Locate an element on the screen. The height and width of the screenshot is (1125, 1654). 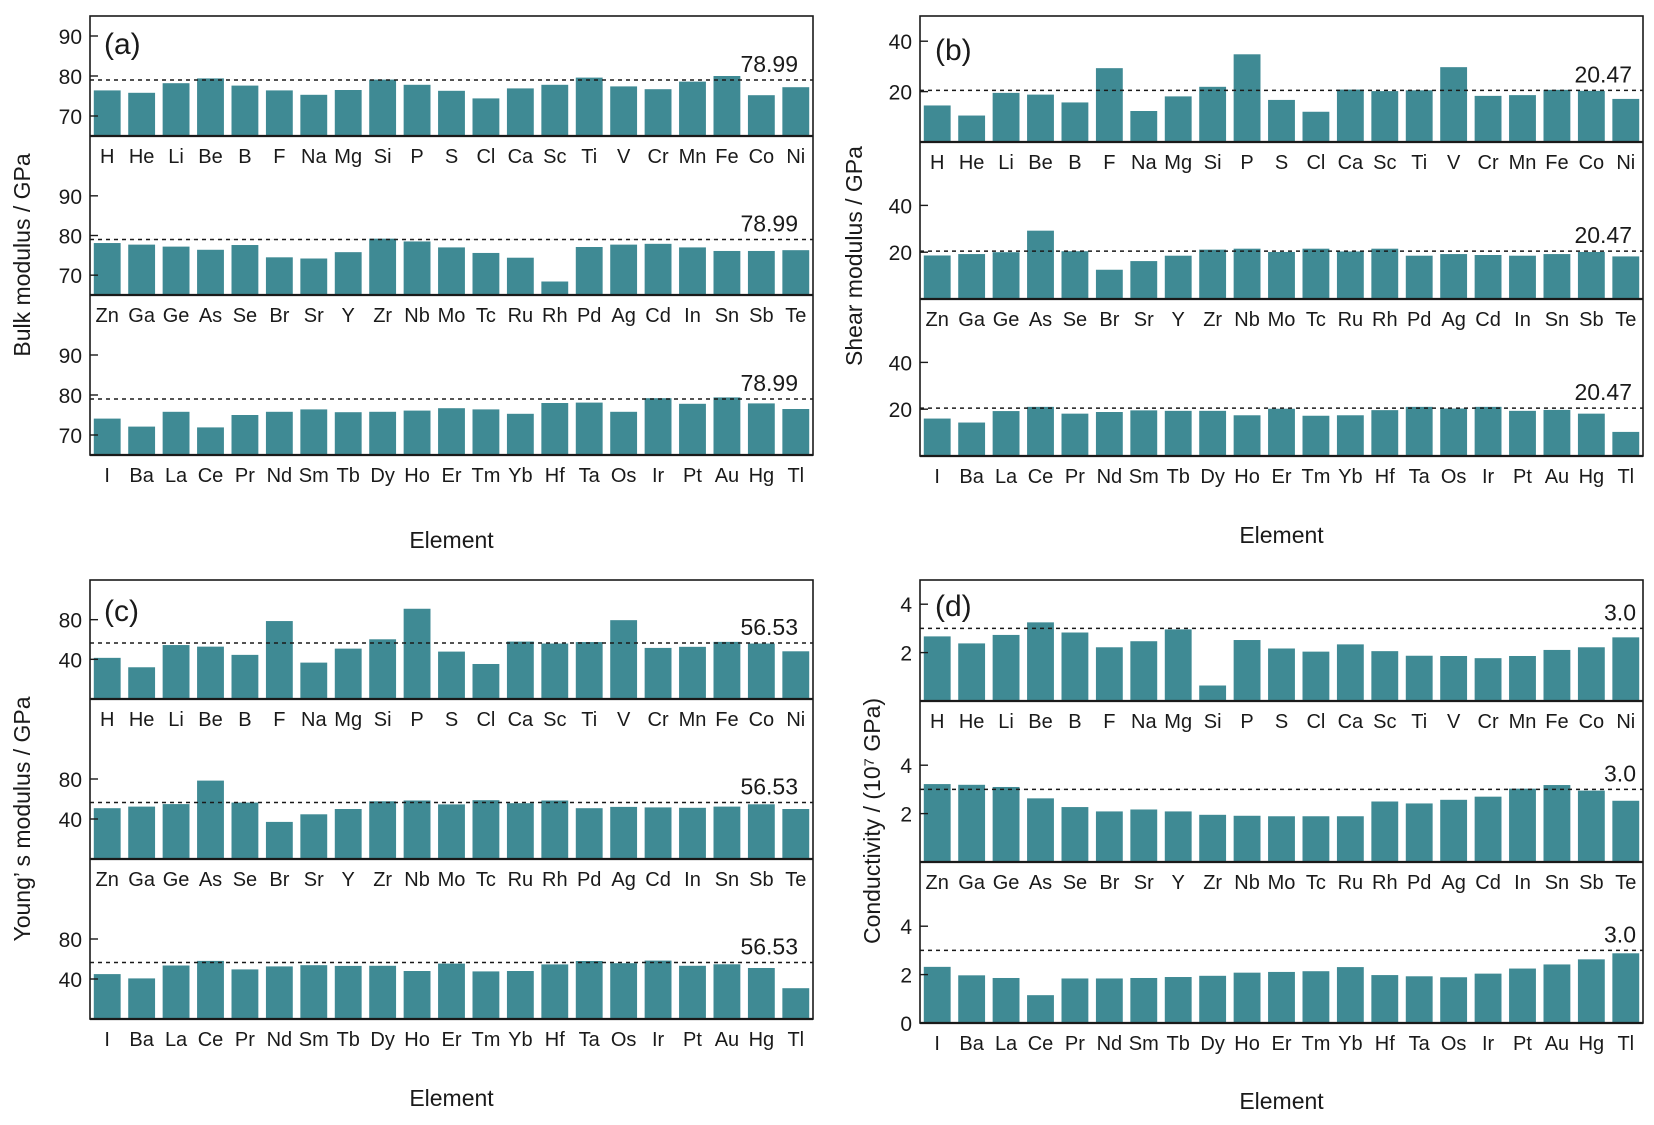
tick-label-Pd: Pd is located at coordinates (589, 316).